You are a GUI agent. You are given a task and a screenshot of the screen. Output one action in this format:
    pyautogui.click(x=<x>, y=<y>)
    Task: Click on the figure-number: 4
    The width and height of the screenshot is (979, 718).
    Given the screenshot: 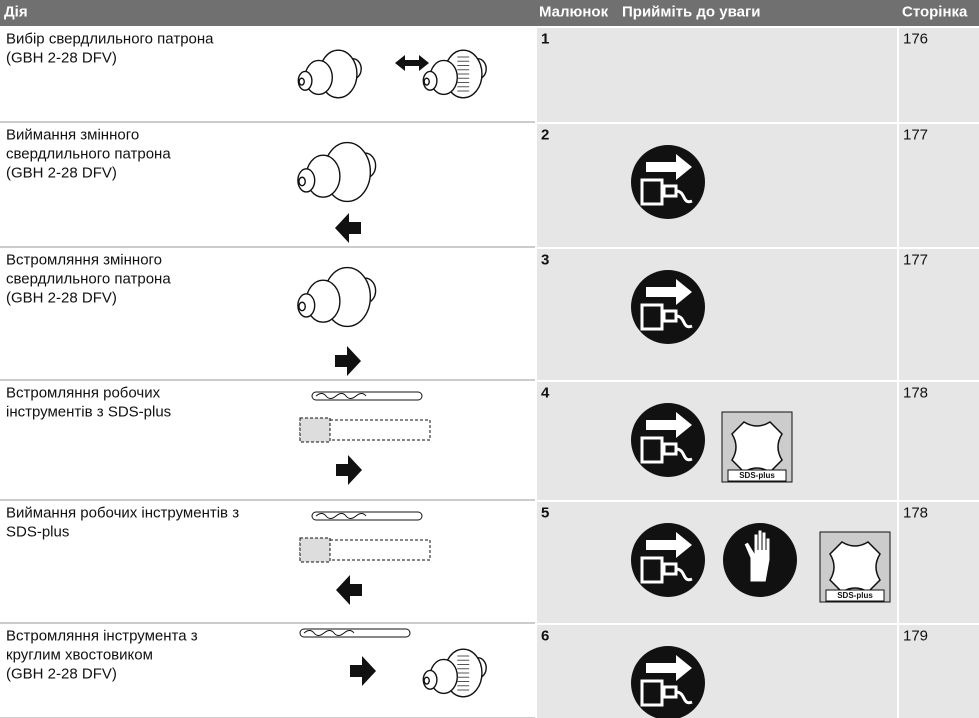 What is the action you would take?
    pyautogui.click(x=545, y=392)
    